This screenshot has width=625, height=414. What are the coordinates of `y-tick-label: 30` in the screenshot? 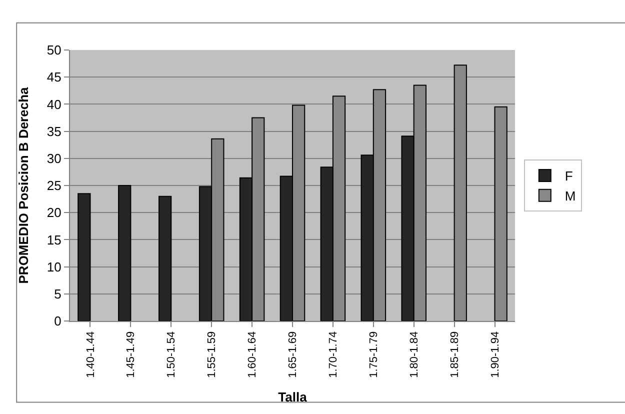 It's located at (54, 158).